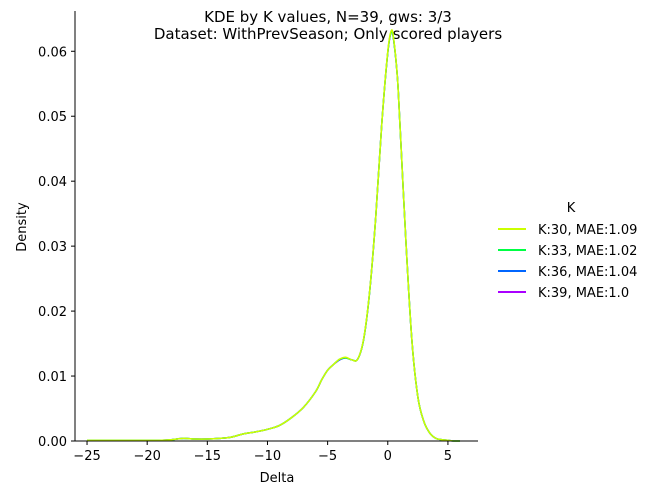  Describe the element at coordinates (583, 293) in the screenshot. I see `legend-label: K:39, MAE:1.0` at that location.